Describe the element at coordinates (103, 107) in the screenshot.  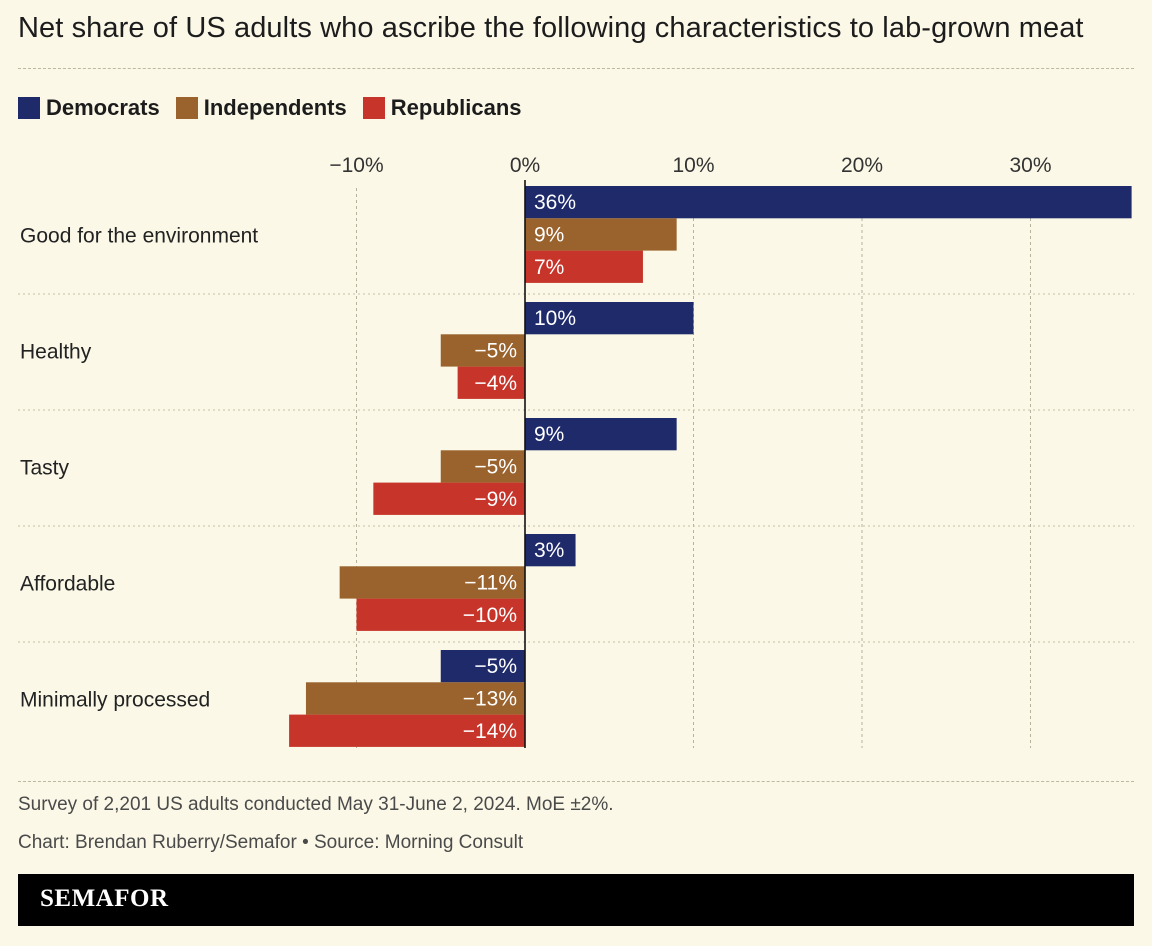
I see `legend-label-democrats: Democrats` at that location.